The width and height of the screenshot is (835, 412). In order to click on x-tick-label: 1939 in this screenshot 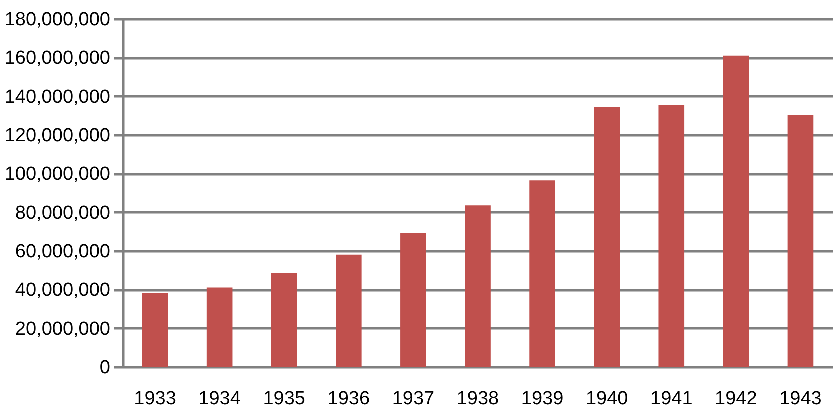, I will do `click(542, 399)`.